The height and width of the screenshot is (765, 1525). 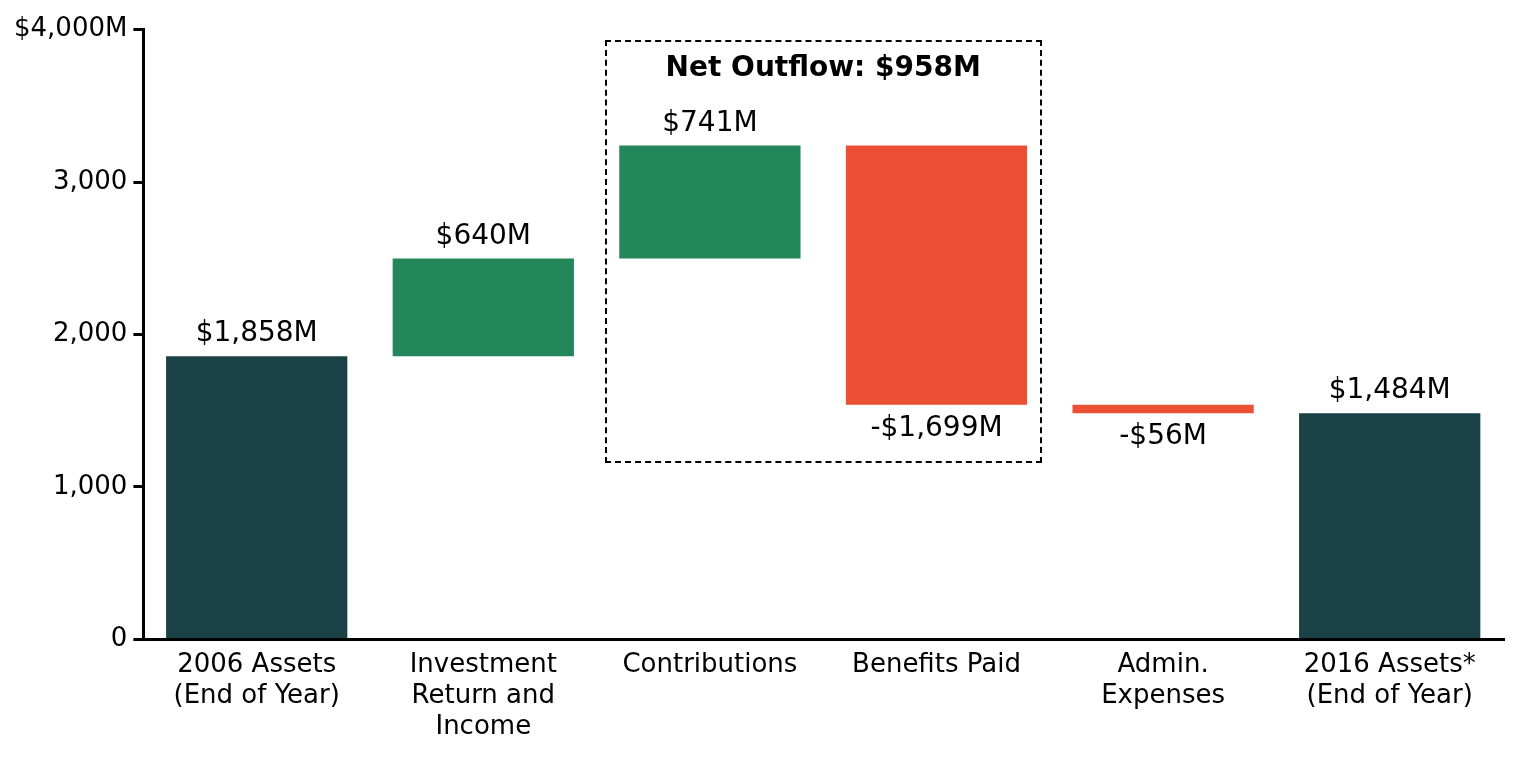 I want to click on data-label: $1,484M, so click(x=1389, y=389).